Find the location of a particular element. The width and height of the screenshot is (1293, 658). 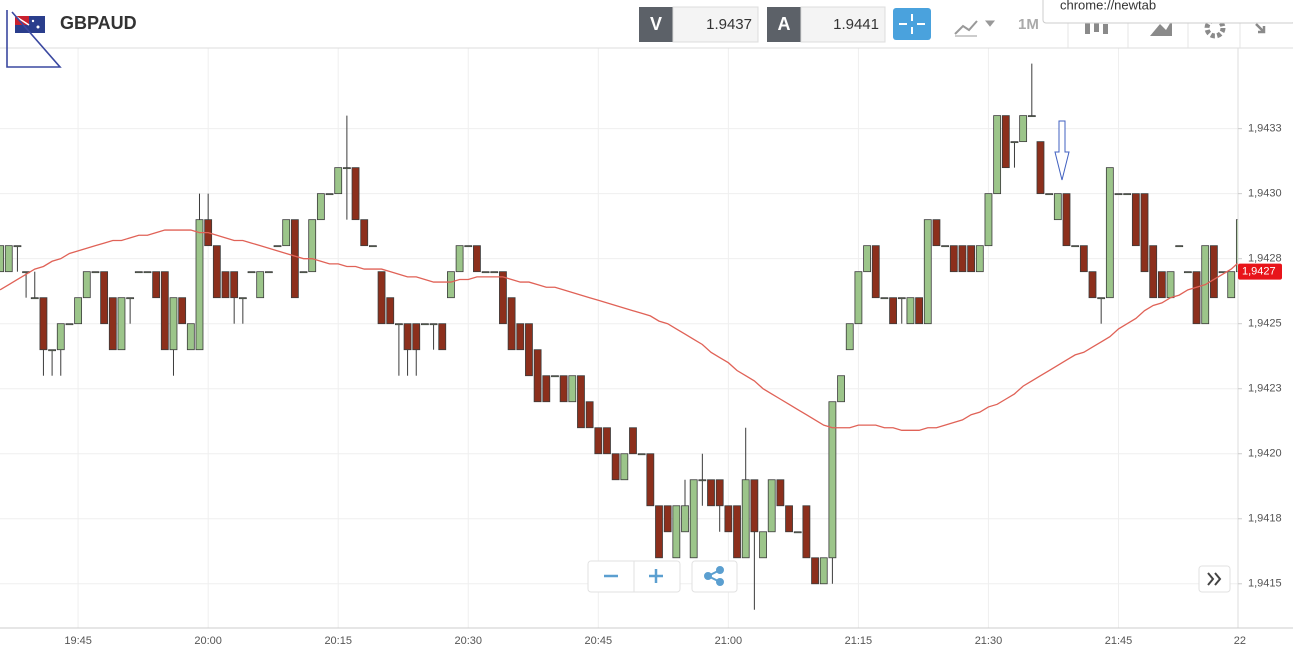

scroll-end-button is located at coordinates (1214, 579).